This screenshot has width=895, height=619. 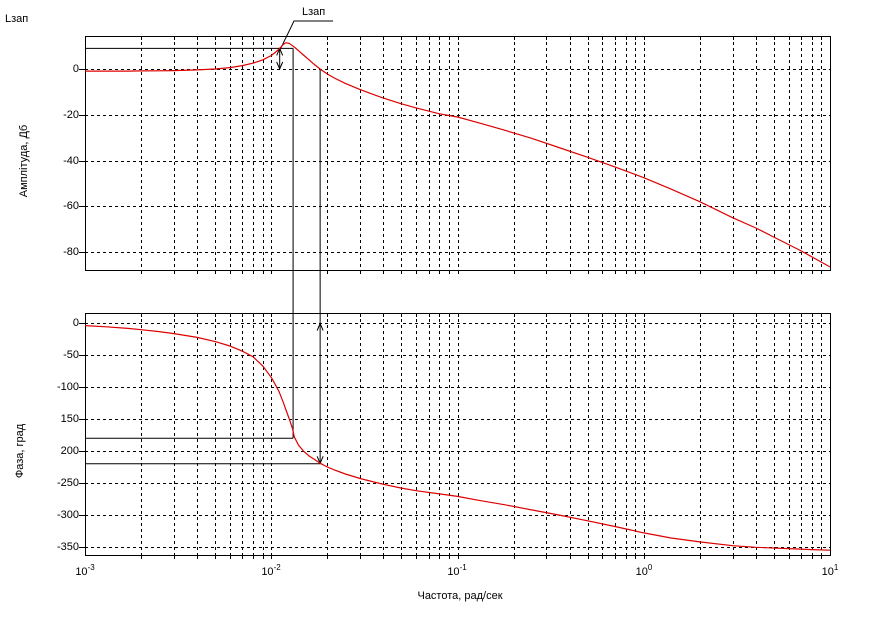 I want to click on xtick-1e-1: 10⁻¹, so click(x=457, y=570).